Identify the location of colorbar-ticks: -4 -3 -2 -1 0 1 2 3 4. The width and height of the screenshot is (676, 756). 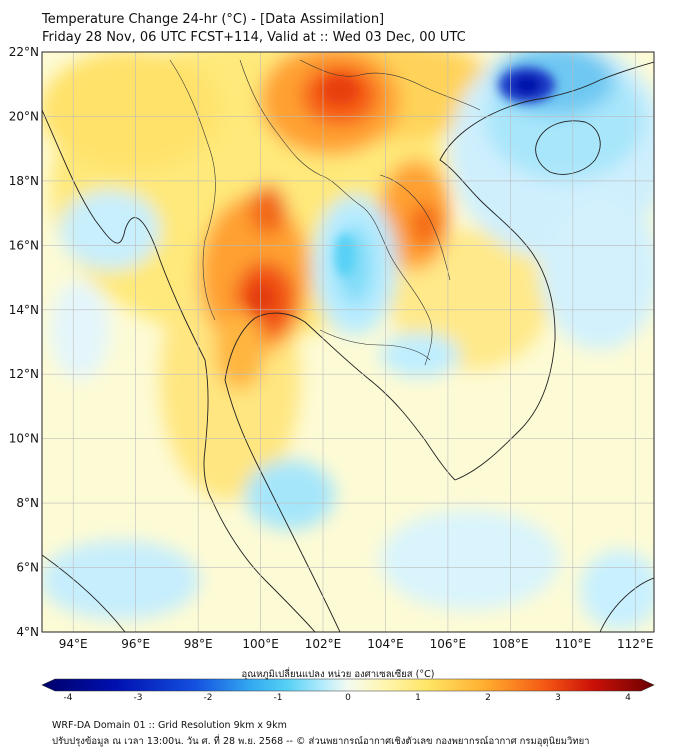
(348, 698).